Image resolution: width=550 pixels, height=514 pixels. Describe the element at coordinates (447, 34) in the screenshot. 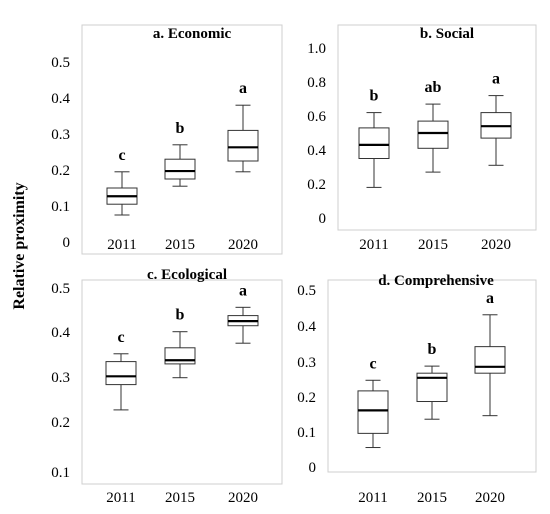

I see `panel-title: b. Social` at that location.